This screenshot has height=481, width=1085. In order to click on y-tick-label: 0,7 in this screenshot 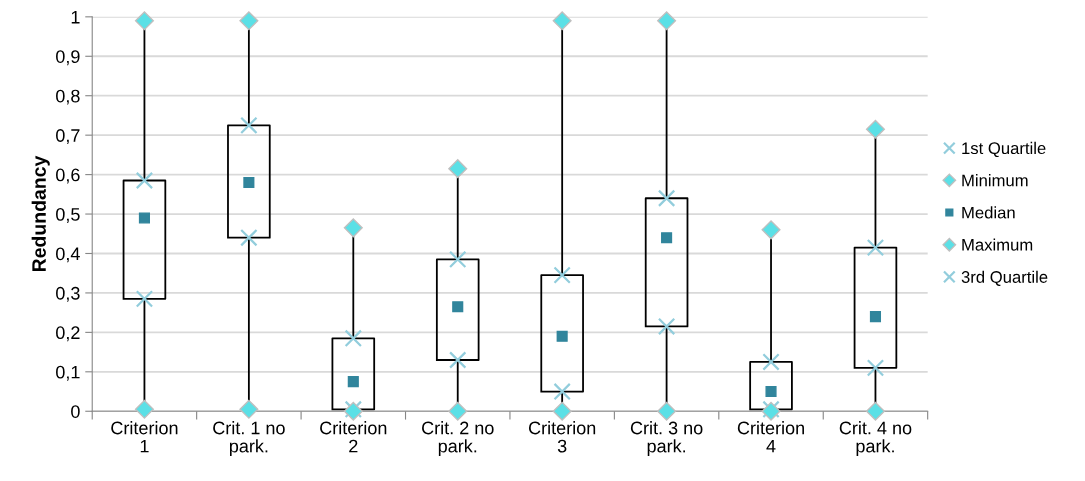, I will do `click(68, 137)`.